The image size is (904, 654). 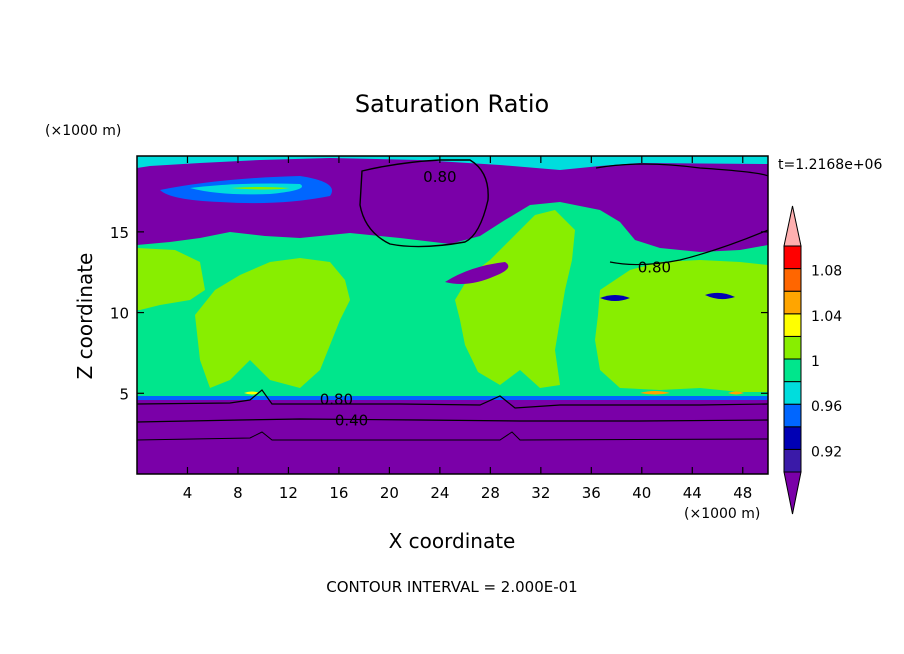 I want to click on colorbar-label: 0.92, so click(x=826, y=452).